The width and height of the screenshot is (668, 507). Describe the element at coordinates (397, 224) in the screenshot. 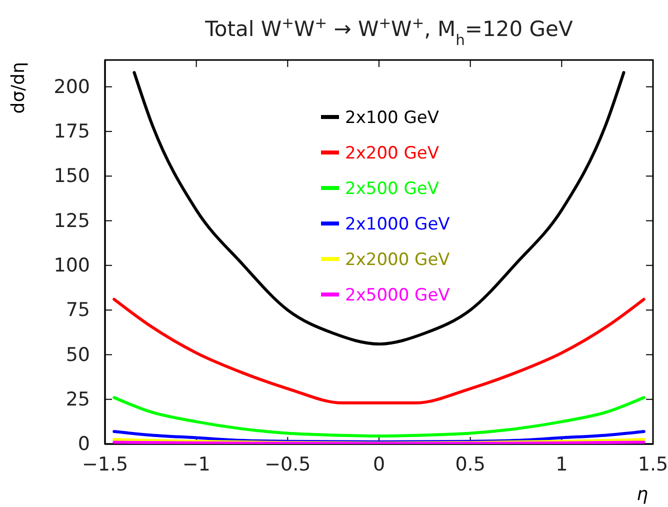

I see `legend-label: 2x1000 GeV` at that location.